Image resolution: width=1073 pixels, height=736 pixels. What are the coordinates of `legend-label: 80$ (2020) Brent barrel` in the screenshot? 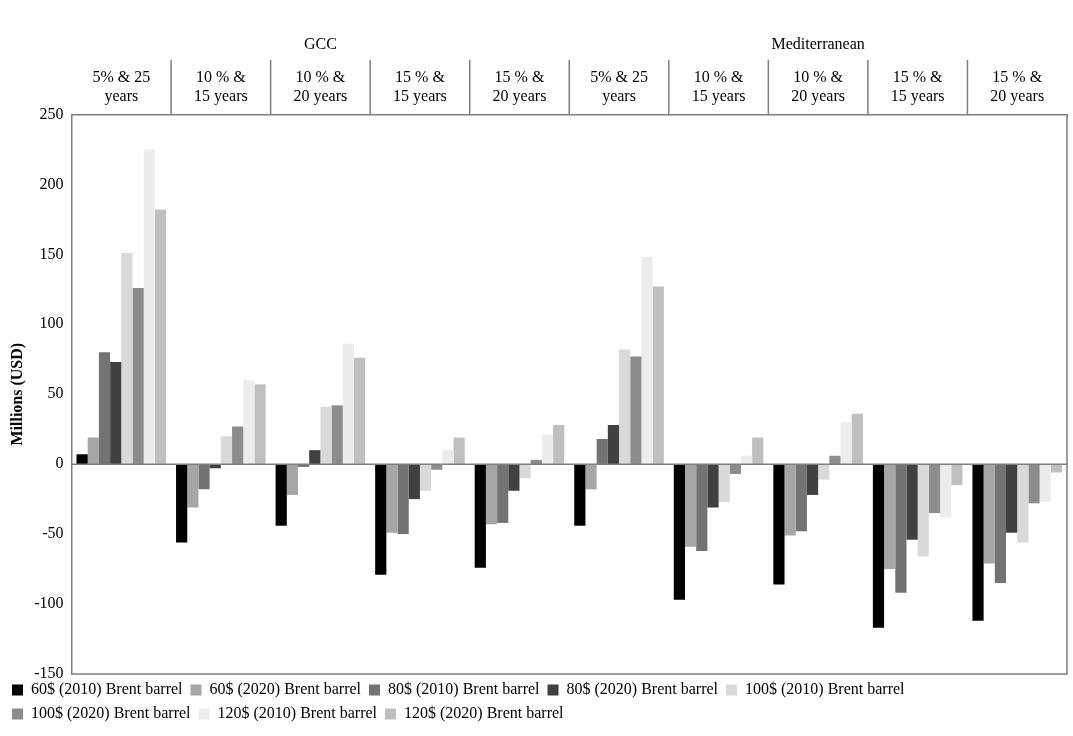 It's located at (642, 689).